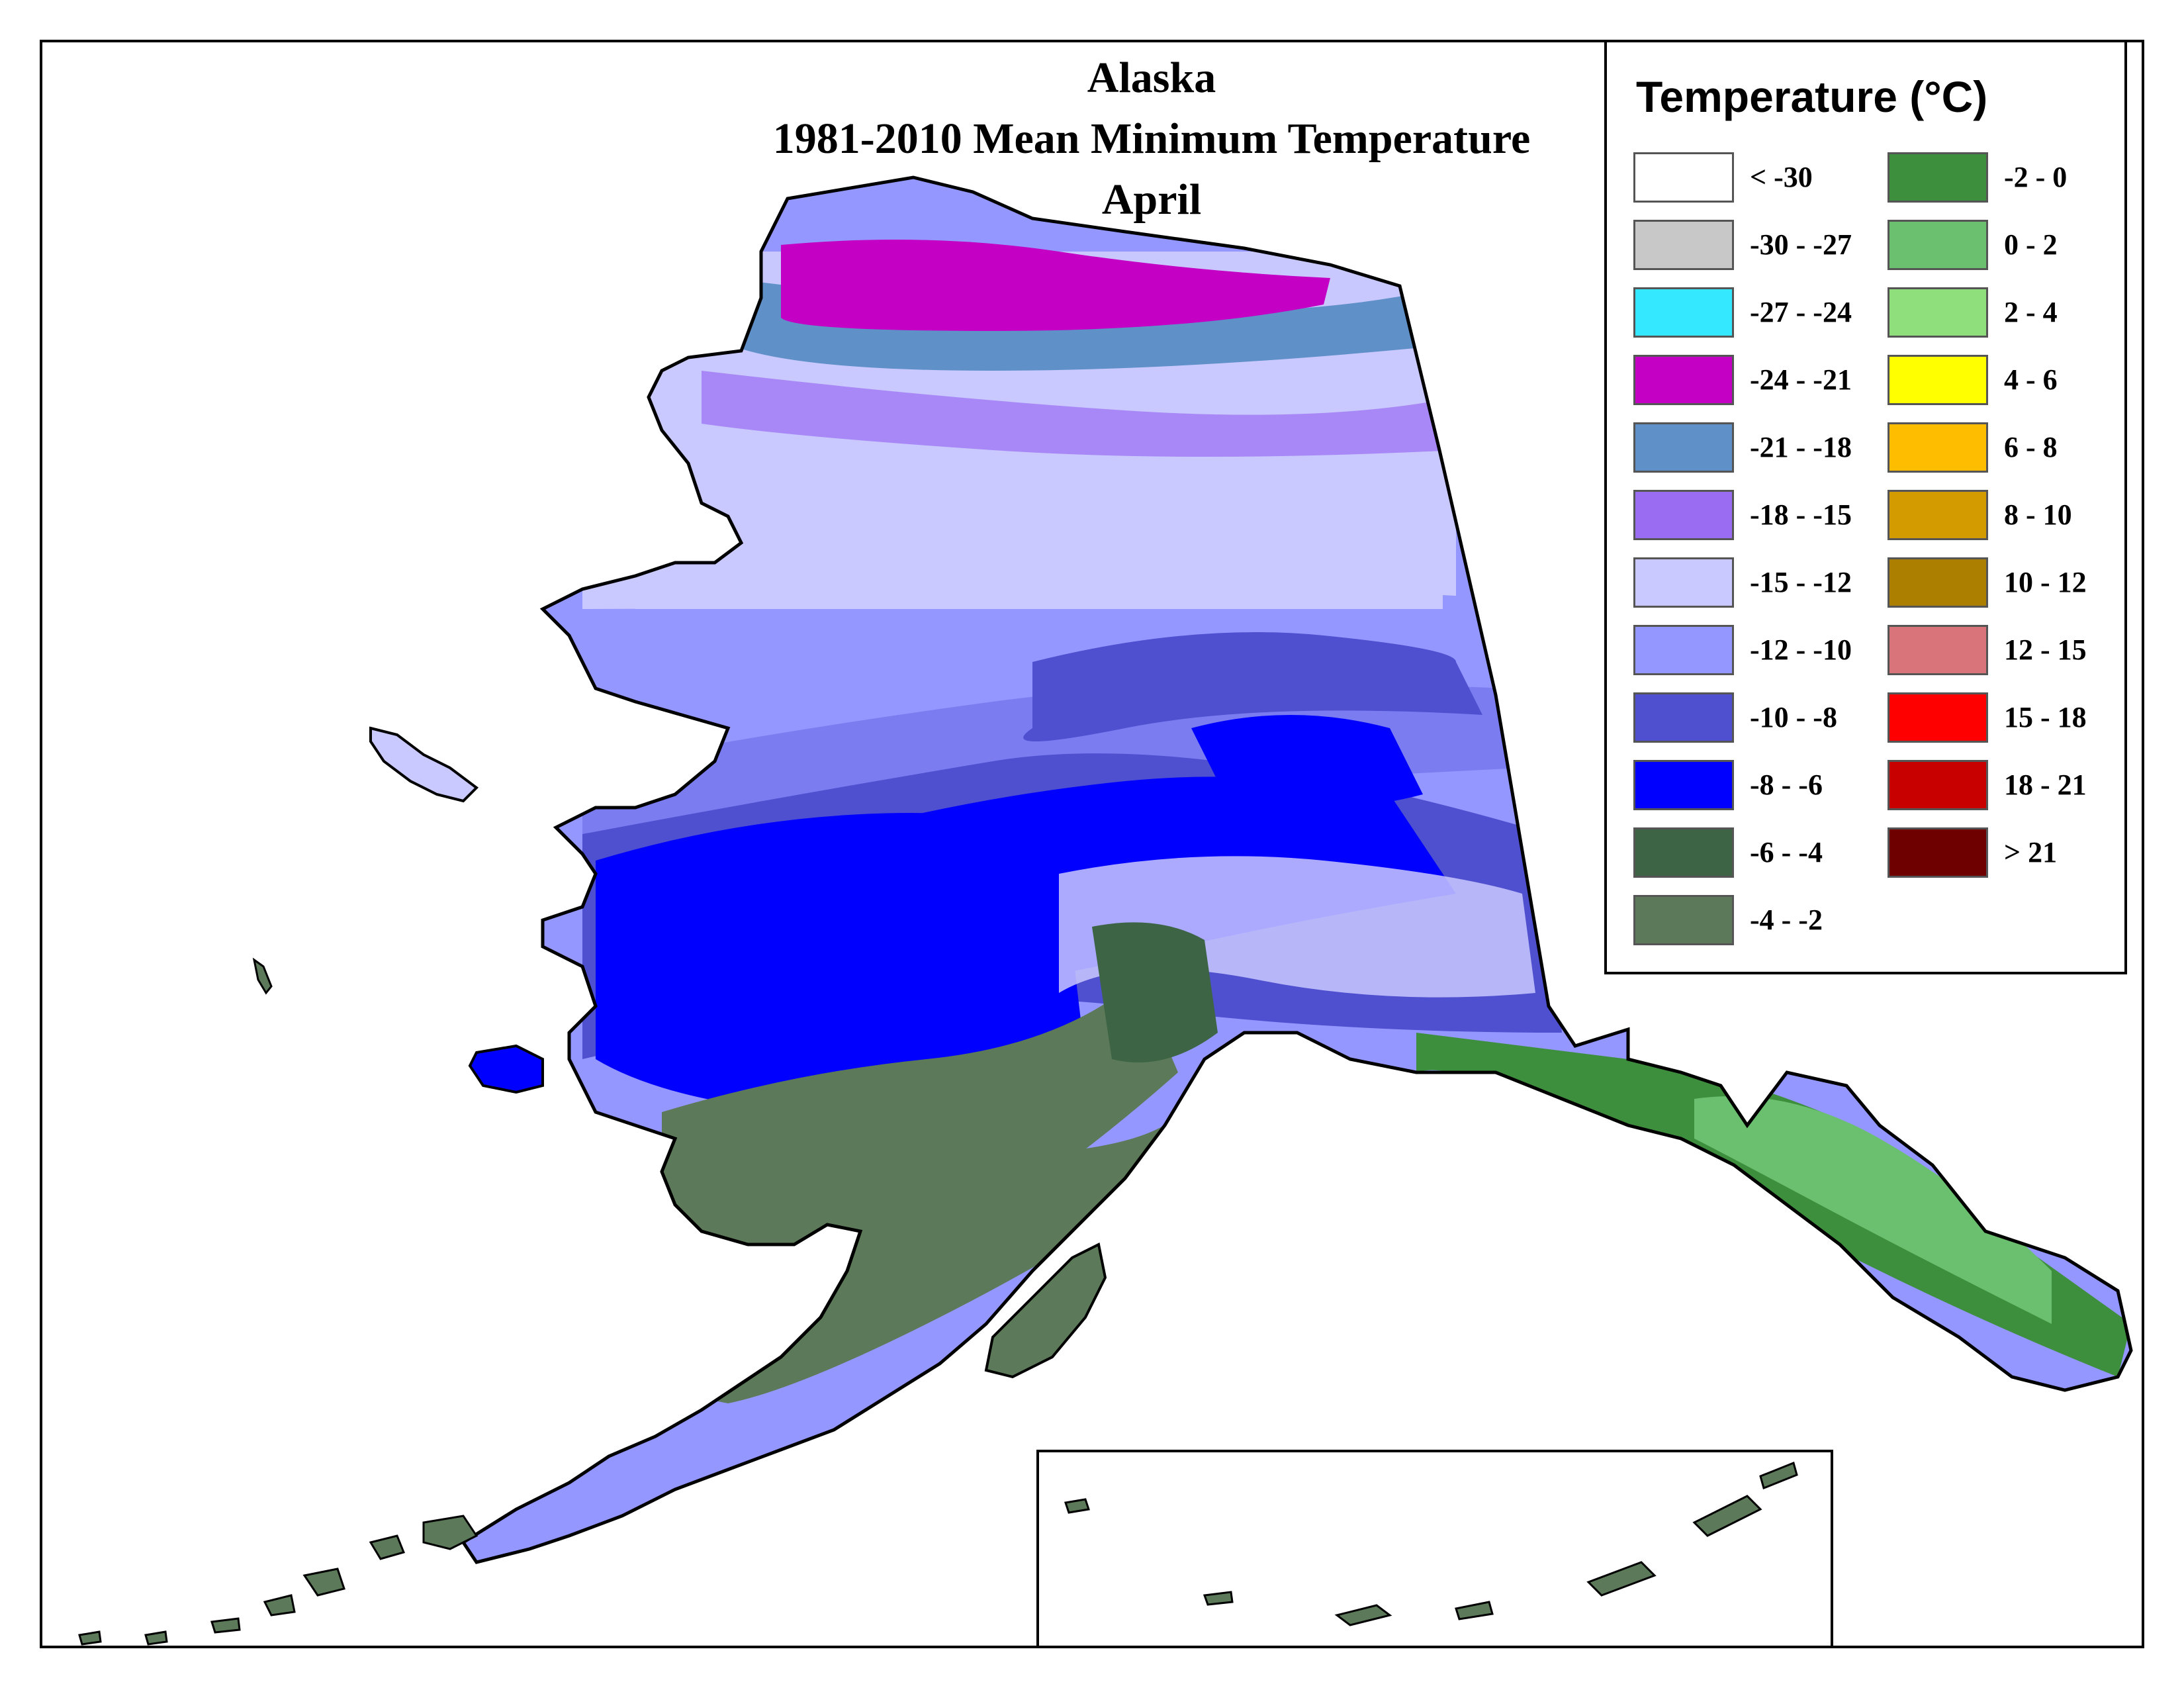 The image size is (2184, 1688). Describe the element at coordinates (1801, 379) in the screenshot. I see `legend-label: -24 - -21` at that location.